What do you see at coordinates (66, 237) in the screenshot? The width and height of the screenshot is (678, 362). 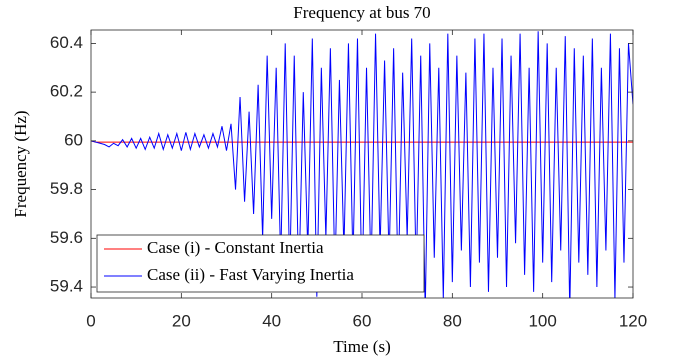 I see `y-tick-label: 59.6` at bounding box center [66, 237].